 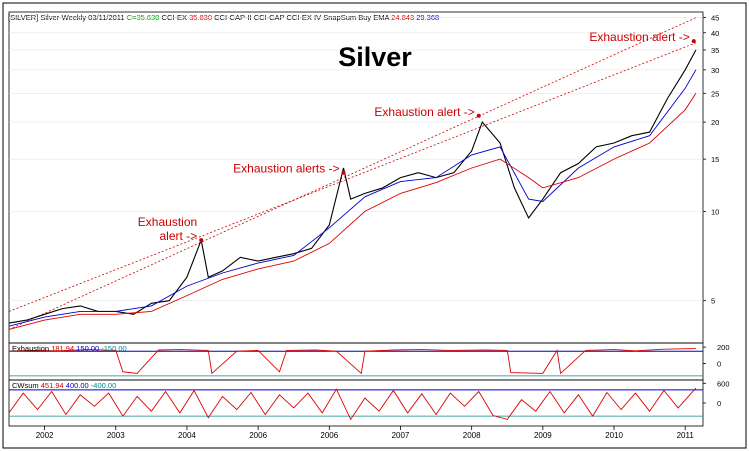 I want to click on x-tick-label: 2010, so click(x=614, y=435).